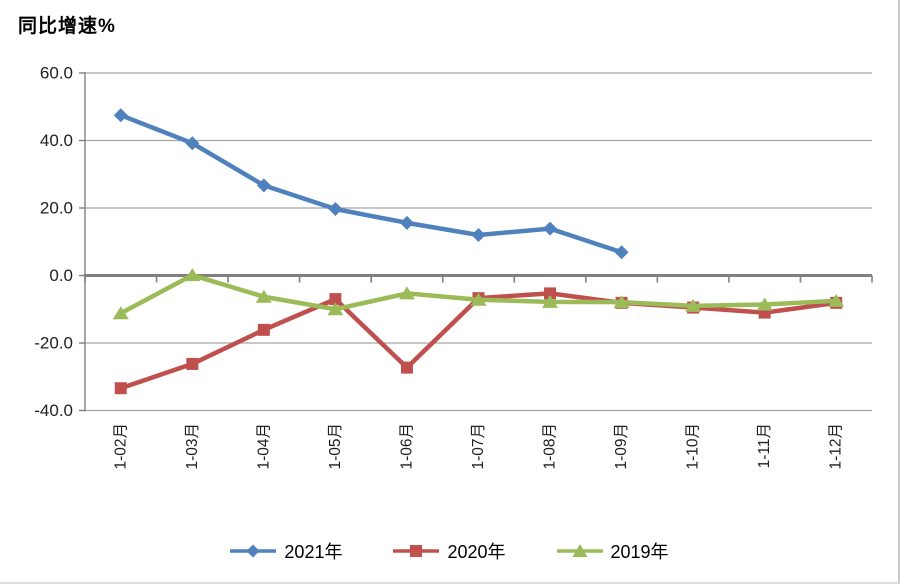  What do you see at coordinates (478, 341) in the screenshot?
I see `series-line-2020年` at bounding box center [478, 341].